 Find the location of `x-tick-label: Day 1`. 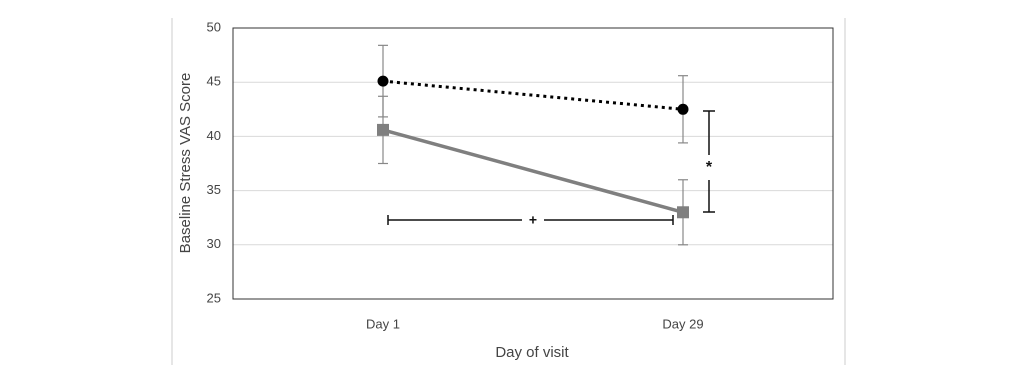

x-tick-label: Day 1 is located at coordinates (383, 323).